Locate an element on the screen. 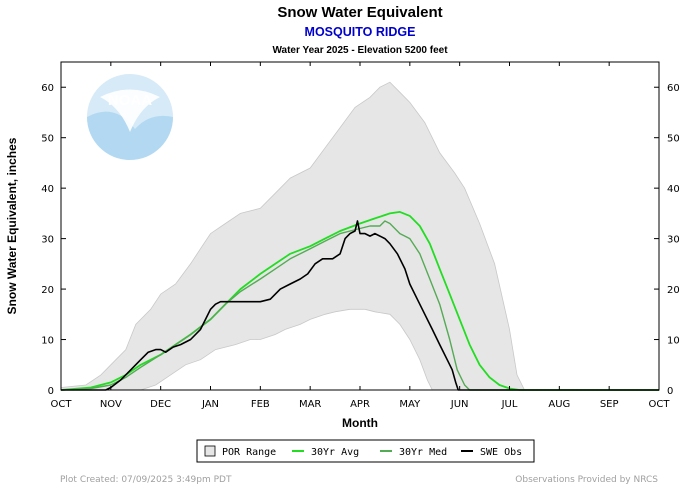 Image resolution: width=700 pixels, height=500 pixels. legend-swatch-por is located at coordinates (210, 451).